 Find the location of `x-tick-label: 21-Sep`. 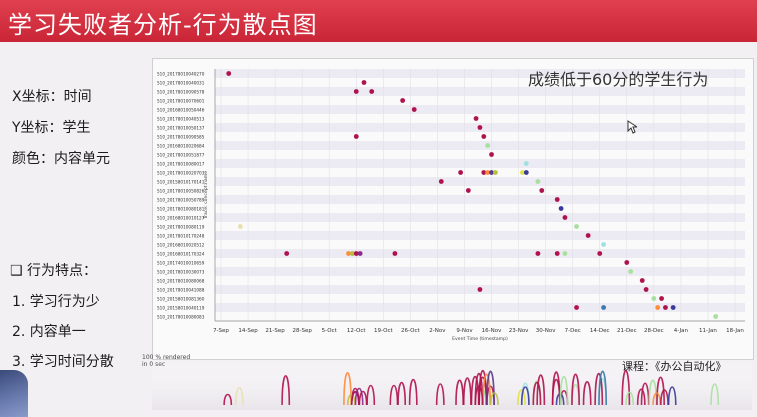

x-tick-label: 21-Sep is located at coordinates (275, 331).